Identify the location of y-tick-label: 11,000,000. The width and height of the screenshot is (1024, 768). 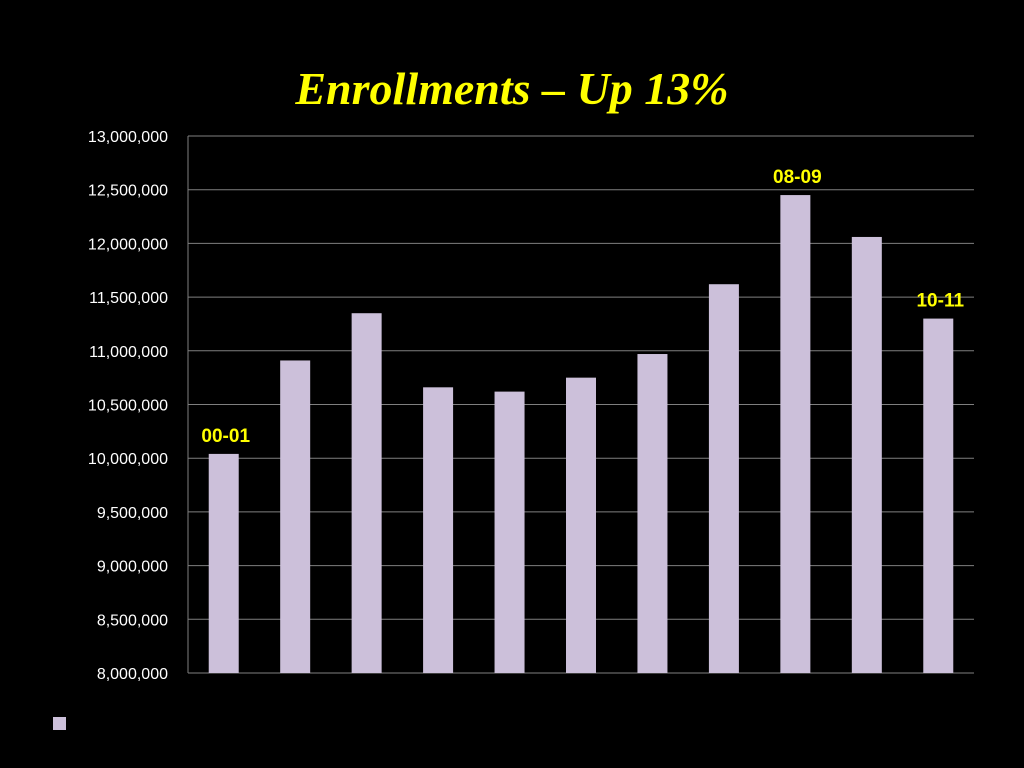
(128, 352).